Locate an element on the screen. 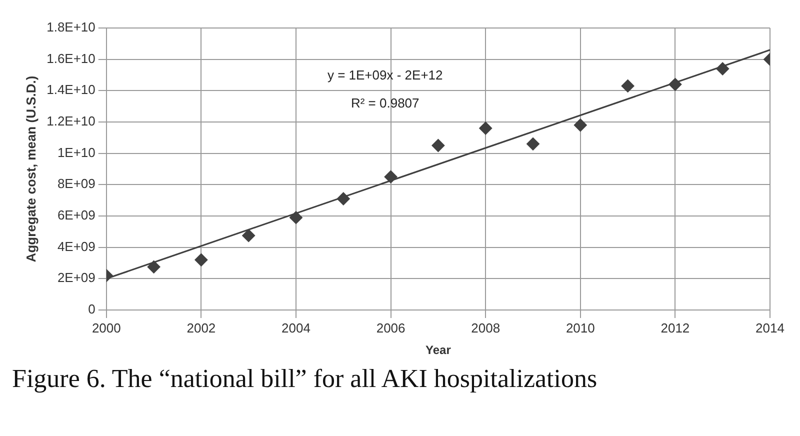 This screenshot has height=436, width=800. x-tick-label: 2002 is located at coordinates (201, 328).